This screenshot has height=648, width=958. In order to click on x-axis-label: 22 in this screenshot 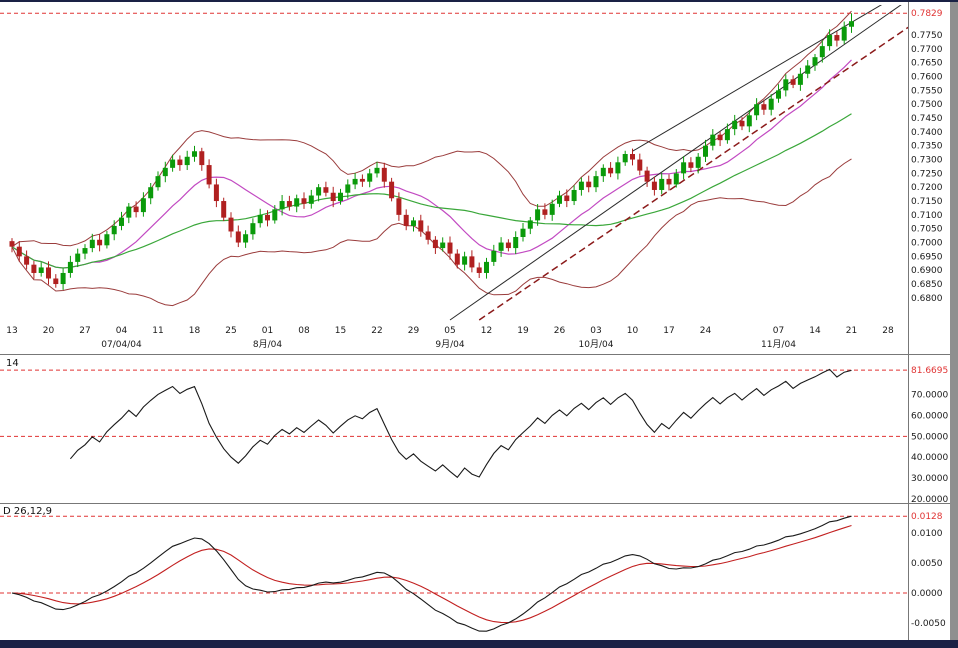, I will do `click(376, 331)`.